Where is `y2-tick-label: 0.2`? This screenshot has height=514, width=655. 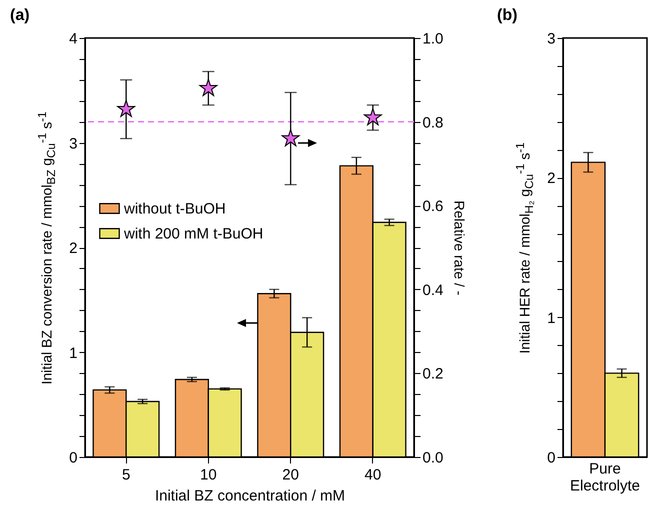 y2-tick-label: 0.2 is located at coordinates (433, 374).